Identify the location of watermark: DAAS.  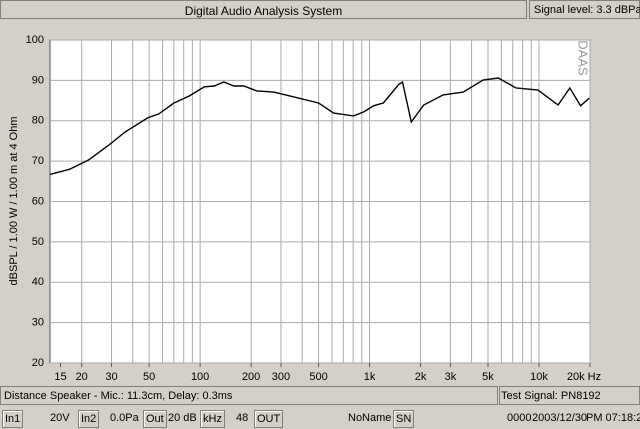
(583, 58).